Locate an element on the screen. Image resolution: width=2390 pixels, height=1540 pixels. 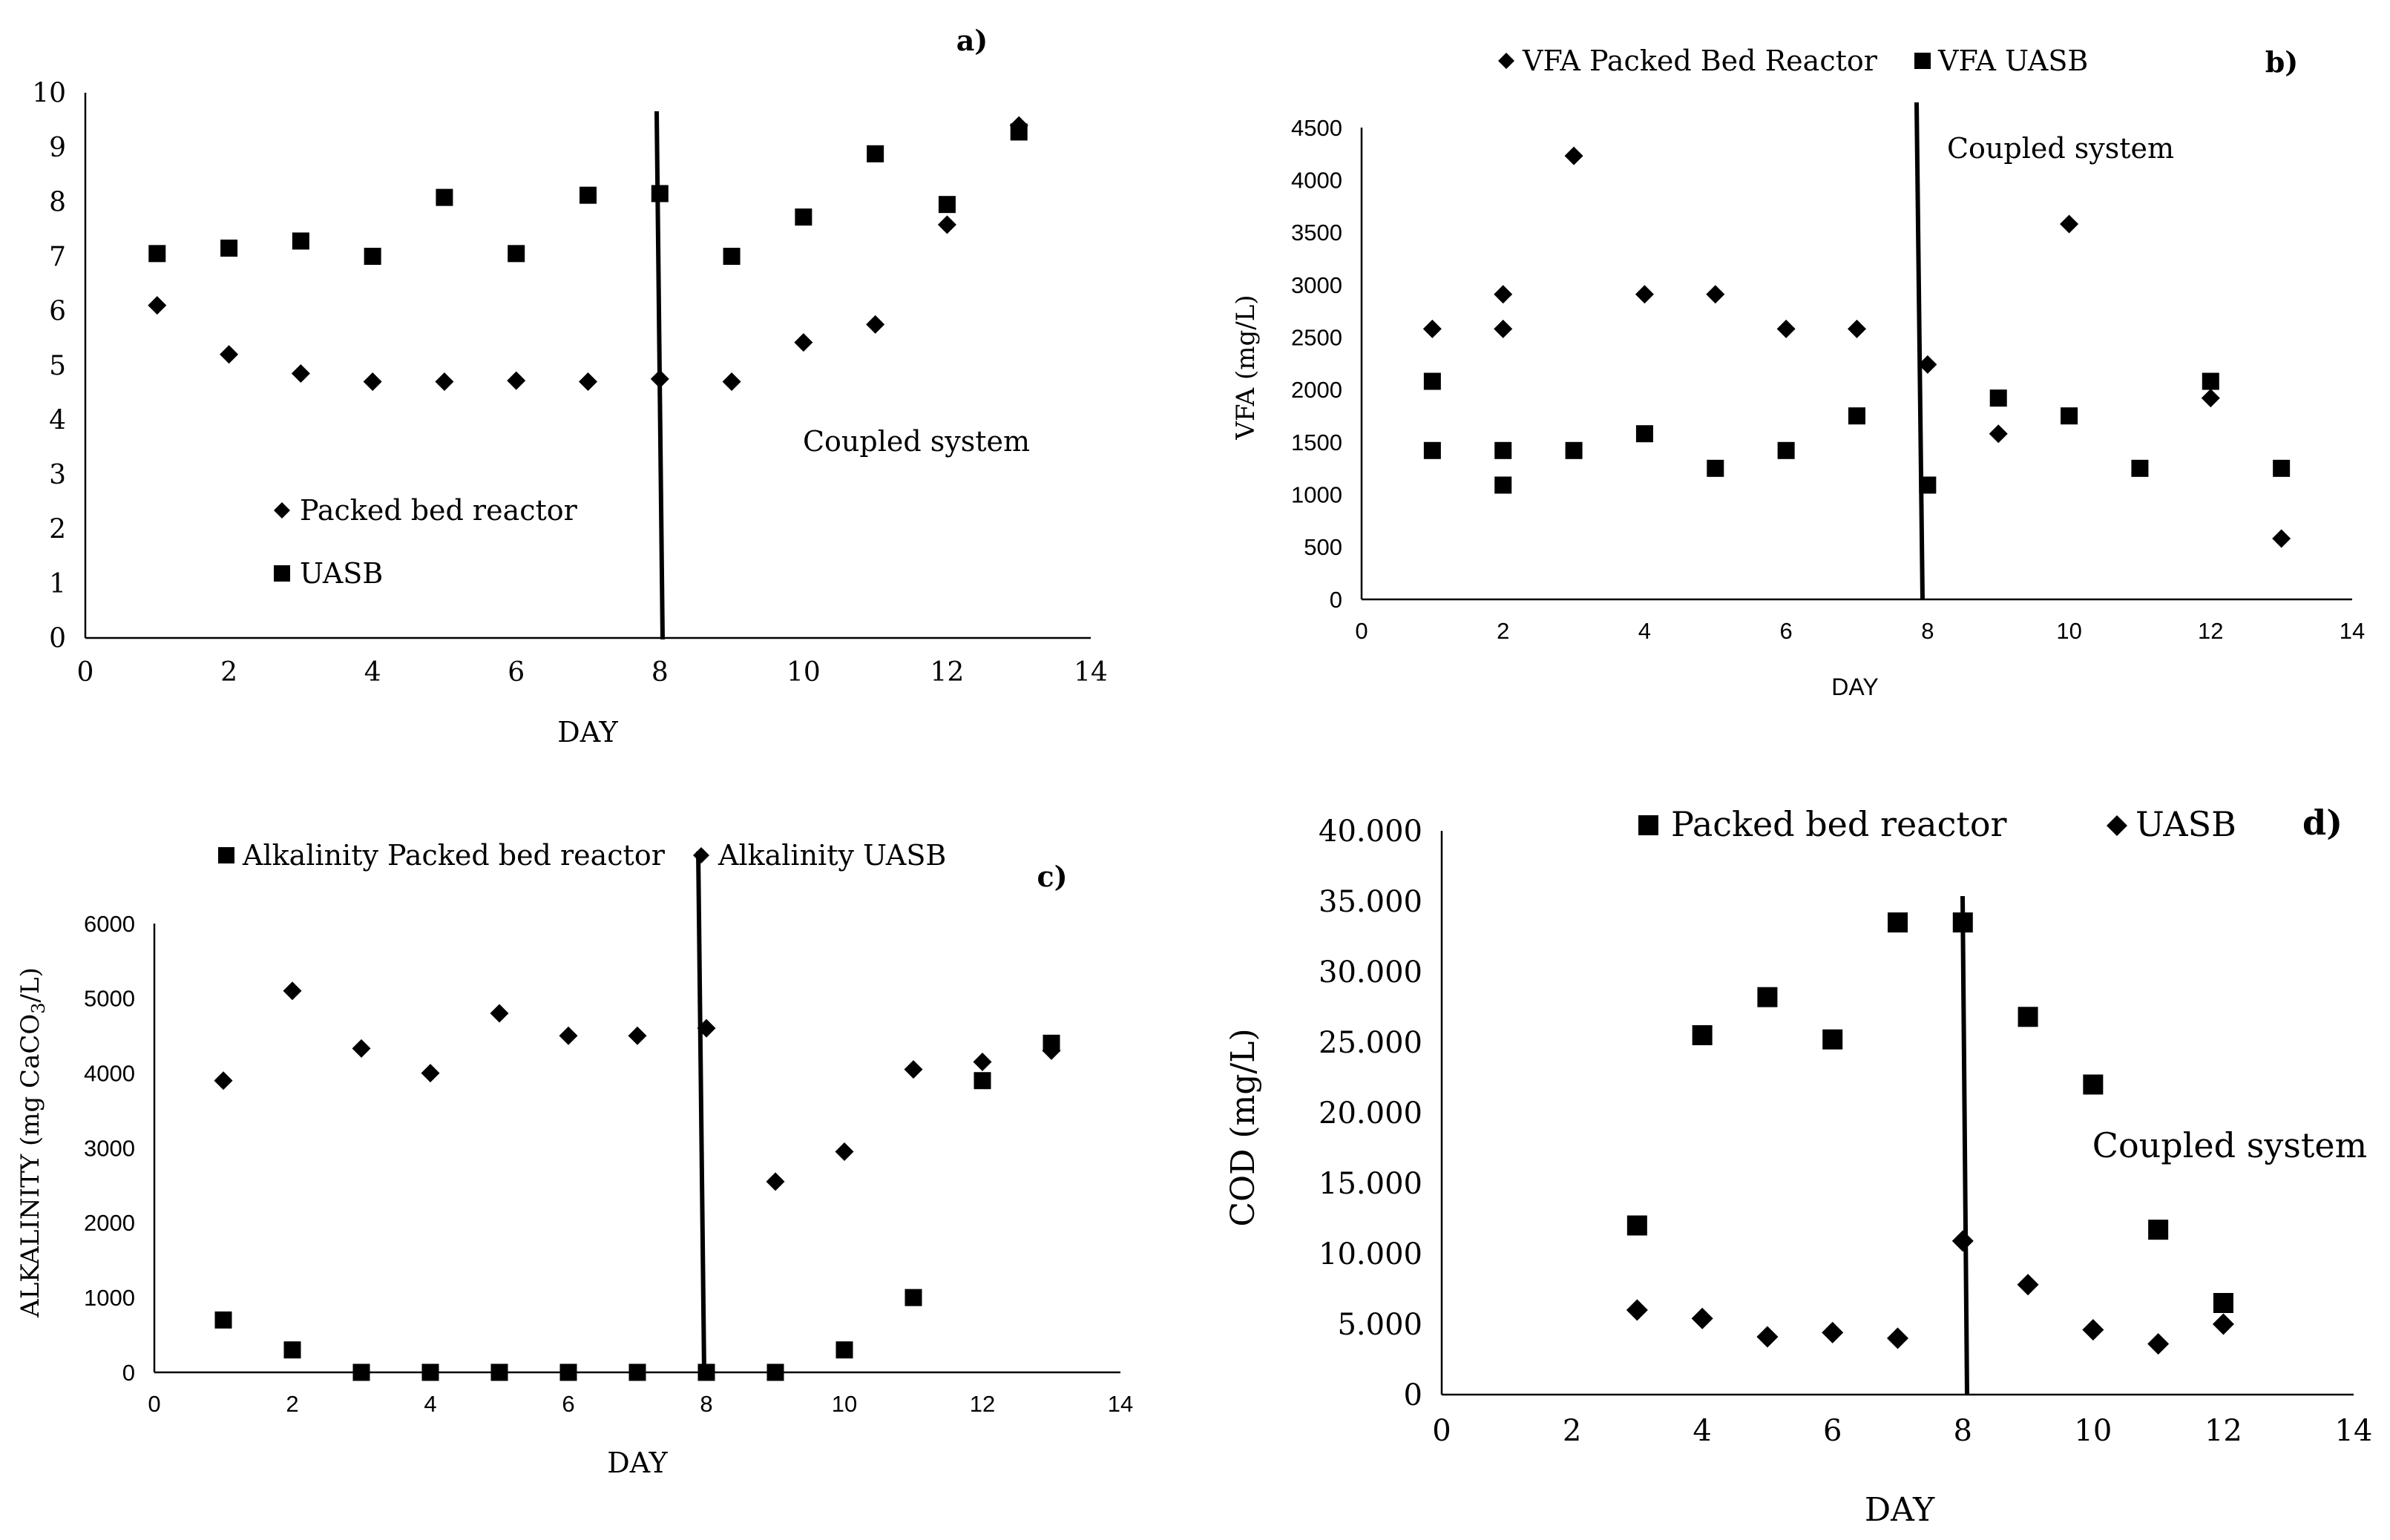
coupled-system-divider-c is located at coordinates (701, 1112).